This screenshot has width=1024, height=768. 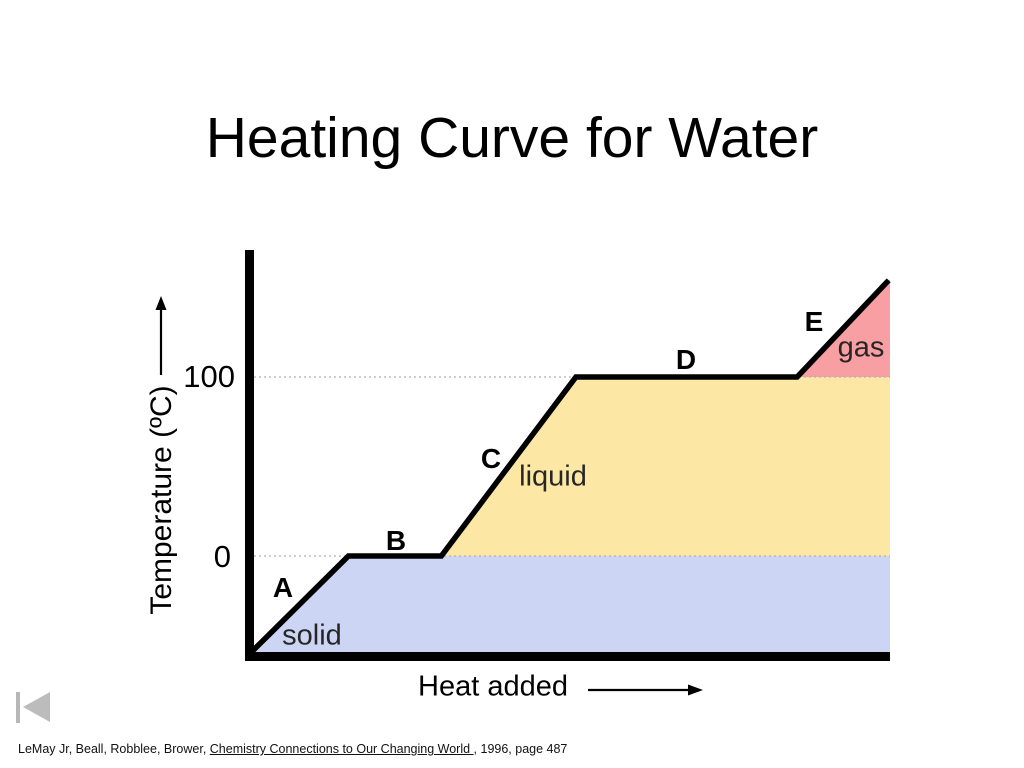 What do you see at coordinates (493, 686) in the screenshot?
I see `x-axis-label: Heat added` at bounding box center [493, 686].